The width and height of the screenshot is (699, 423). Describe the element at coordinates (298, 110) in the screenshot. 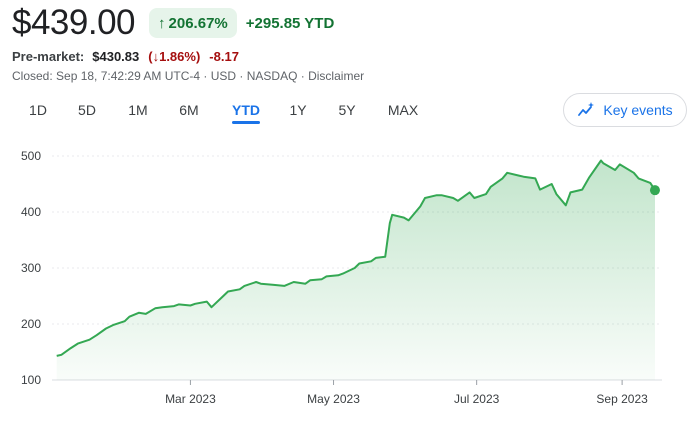

I see `tab-1y: 1Y` at that location.